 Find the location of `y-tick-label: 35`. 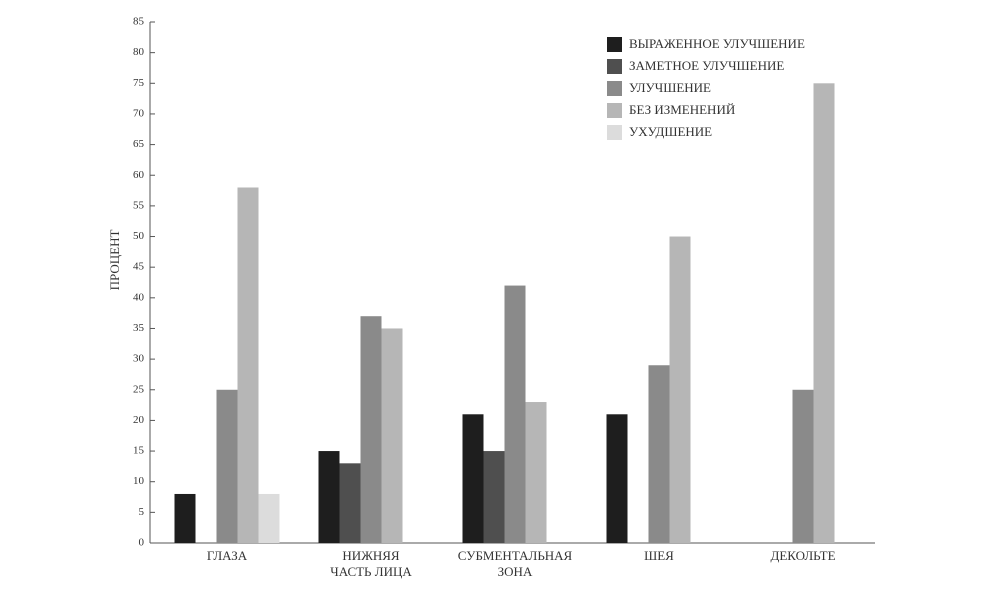

y-tick-label: 35 is located at coordinates (139, 328).